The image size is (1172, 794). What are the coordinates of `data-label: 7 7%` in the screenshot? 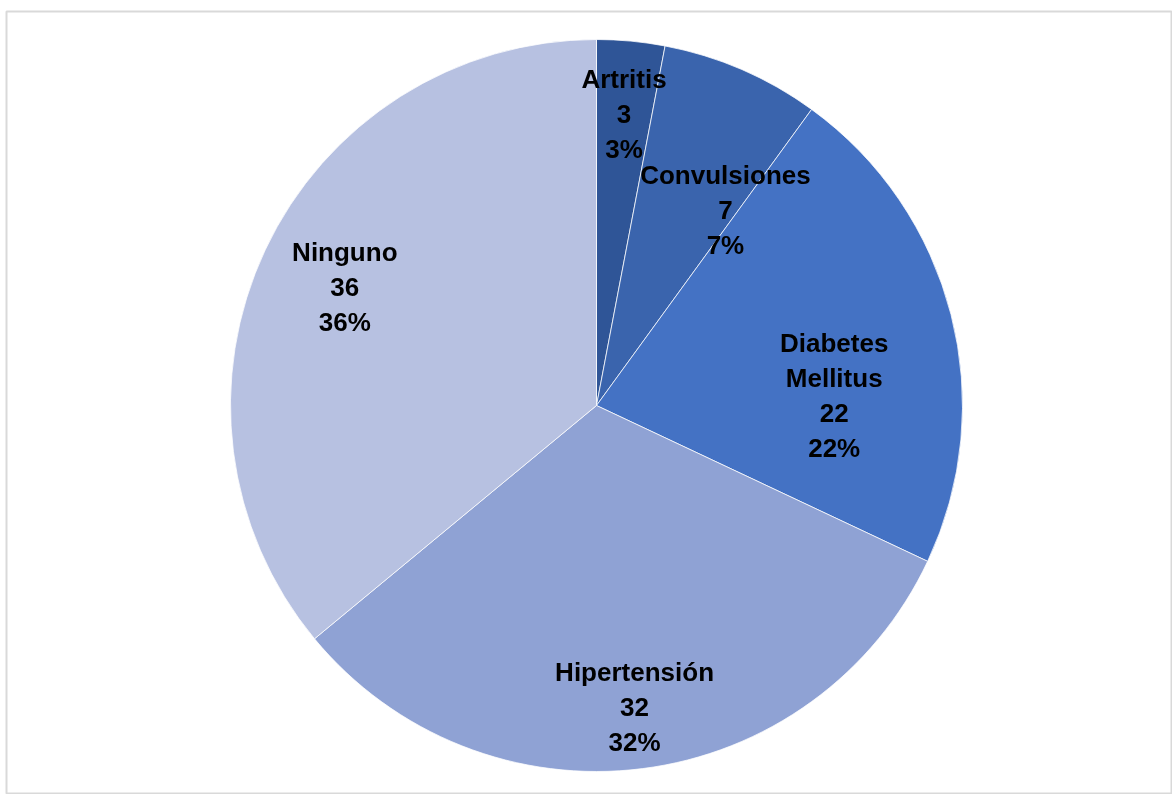 It's located at (725, 227).